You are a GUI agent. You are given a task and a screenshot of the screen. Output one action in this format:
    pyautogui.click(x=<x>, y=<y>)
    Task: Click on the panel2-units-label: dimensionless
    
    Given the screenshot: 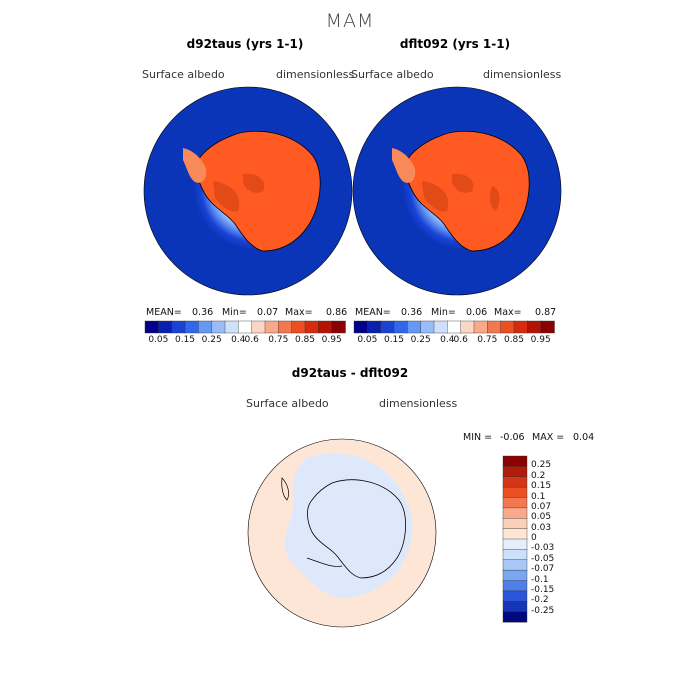 What is the action you would take?
    pyautogui.click(x=522, y=74)
    